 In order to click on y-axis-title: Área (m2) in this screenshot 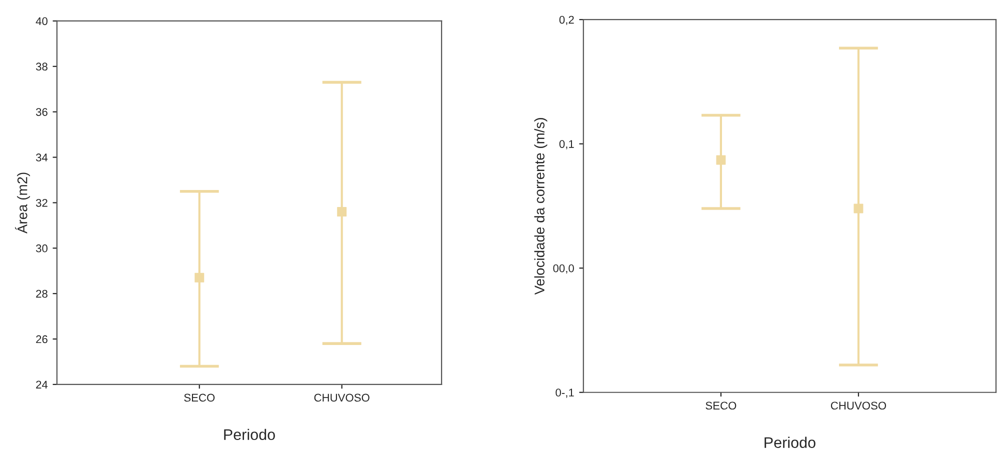, I will do `click(22, 203)`.